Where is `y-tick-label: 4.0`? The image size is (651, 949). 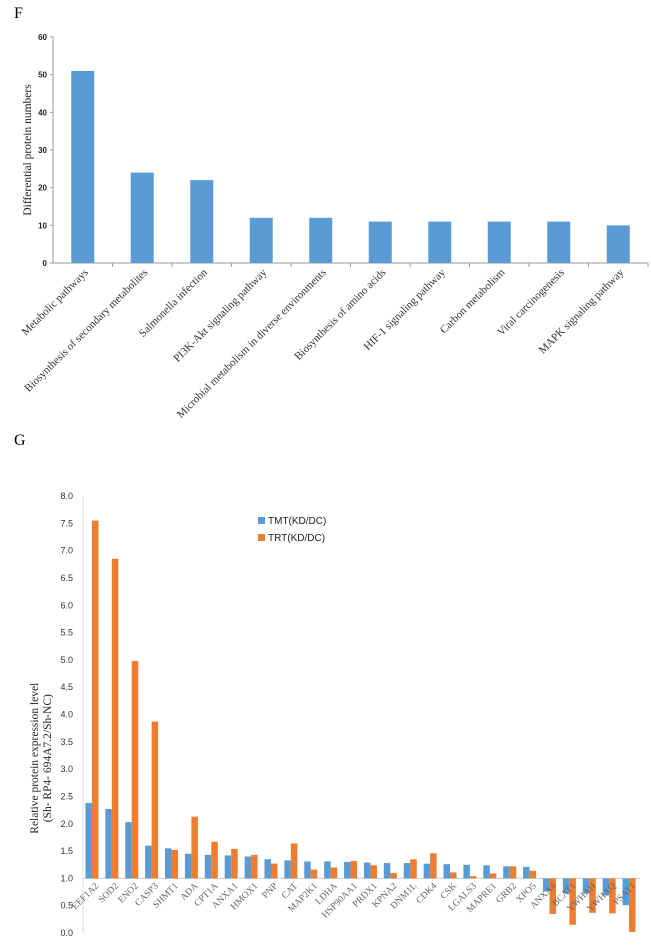 y-tick-label: 4.0 is located at coordinates (66, 715).